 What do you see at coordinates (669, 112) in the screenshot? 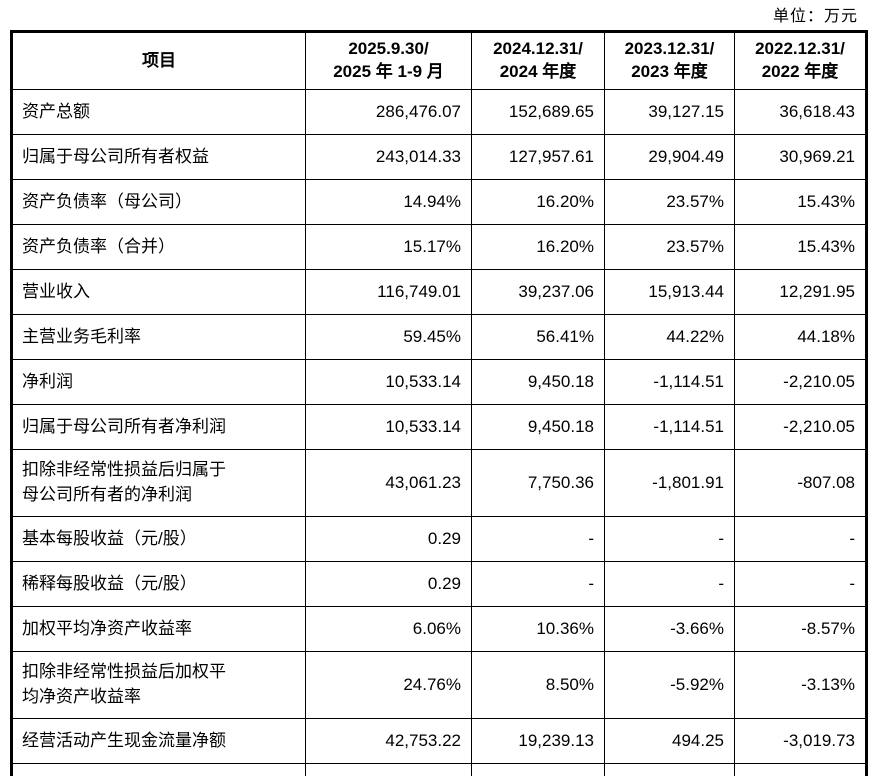
I see `cell-value: 39,127.15` at bounding box center [669, 112].